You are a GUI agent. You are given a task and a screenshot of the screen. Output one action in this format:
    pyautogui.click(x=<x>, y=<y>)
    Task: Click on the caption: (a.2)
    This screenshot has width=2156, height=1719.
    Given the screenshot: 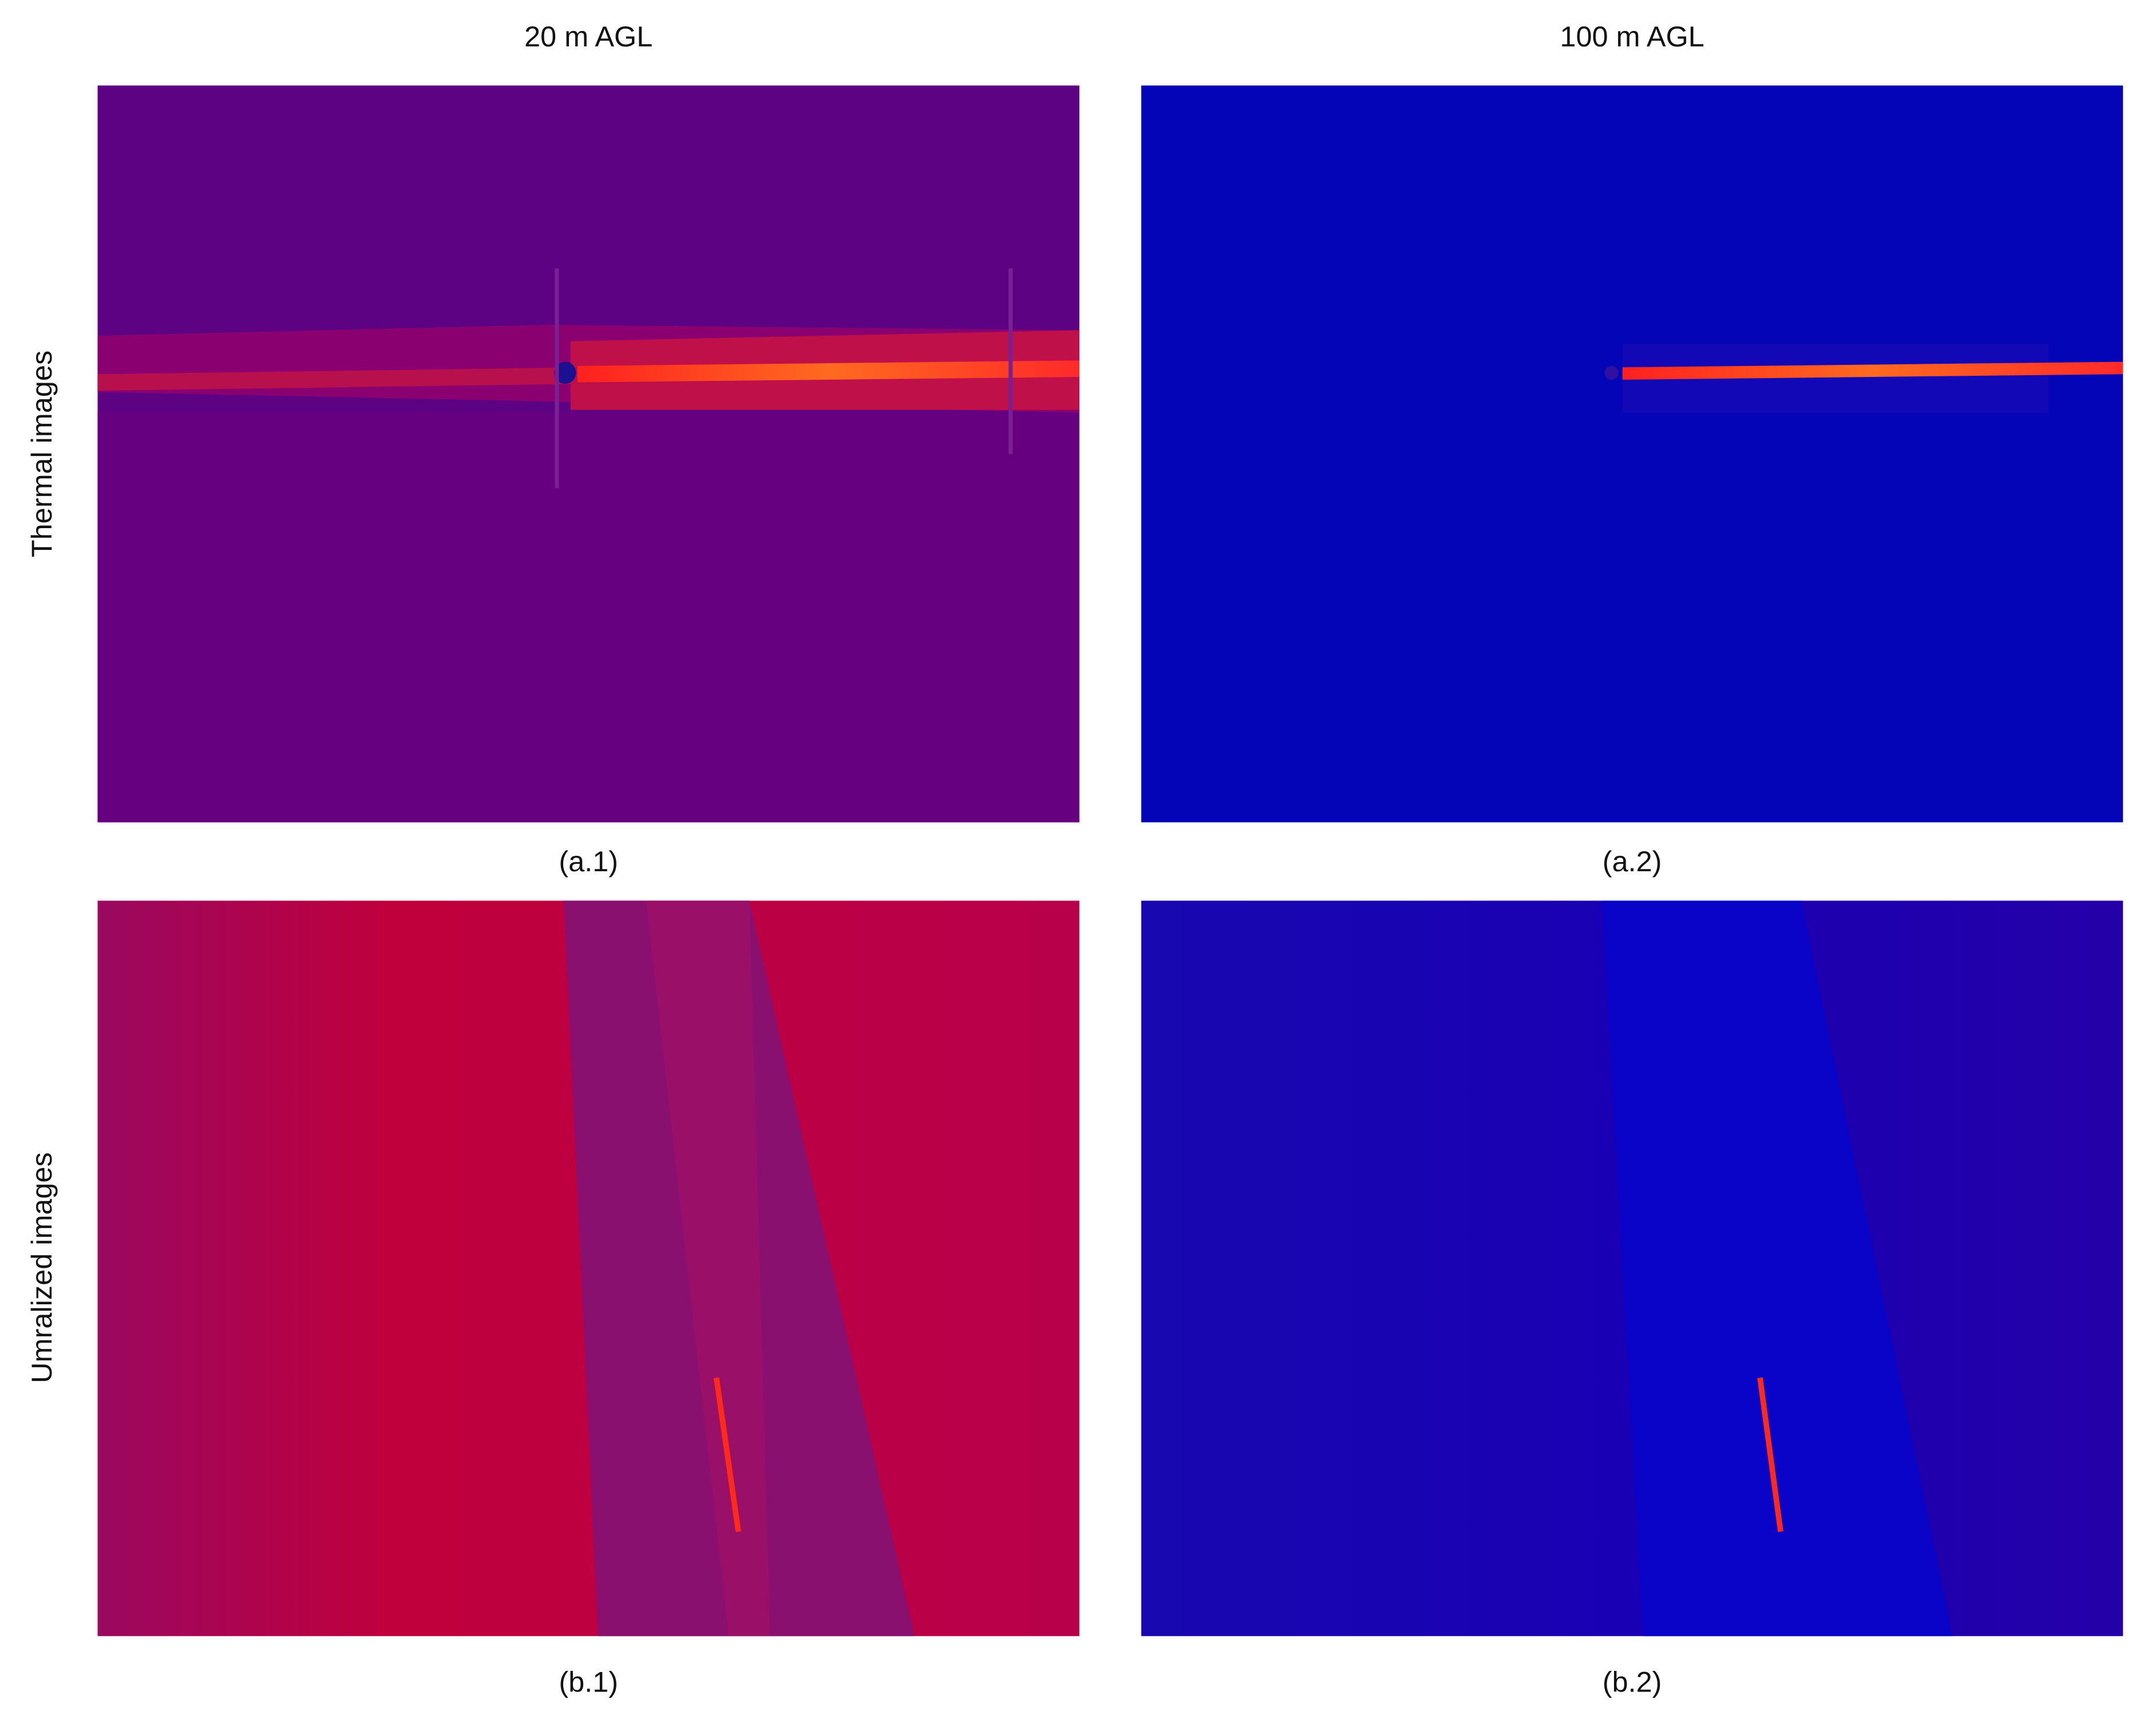 What is the action you would take?
    pyautogui.click(x=1632, y=861)
    